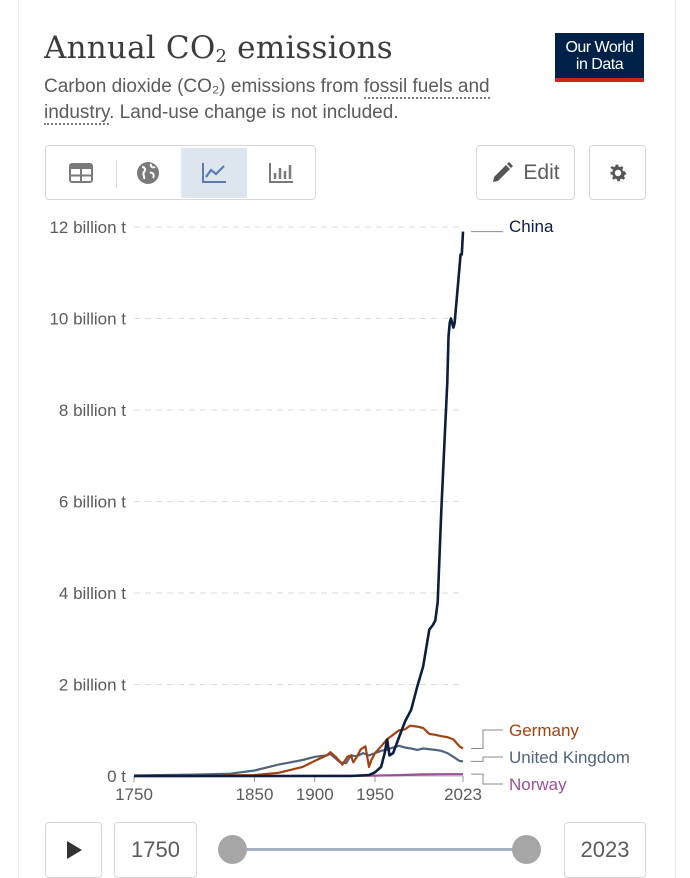 The width and height of the screenshot is (690, 878). What do you see at coordinates (92, 593) in the screenshot?
I see `y-tick-label: 4 billion t` at bounding box center [92, 593].